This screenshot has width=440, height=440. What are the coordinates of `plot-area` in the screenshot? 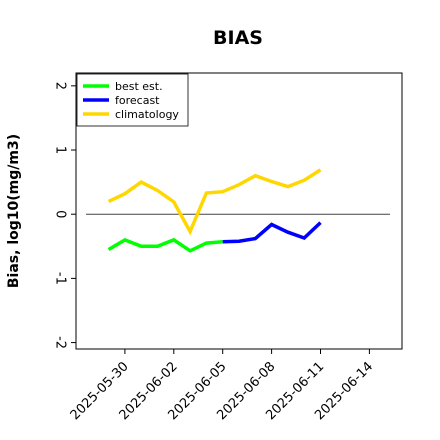 It's located at (238, 210).